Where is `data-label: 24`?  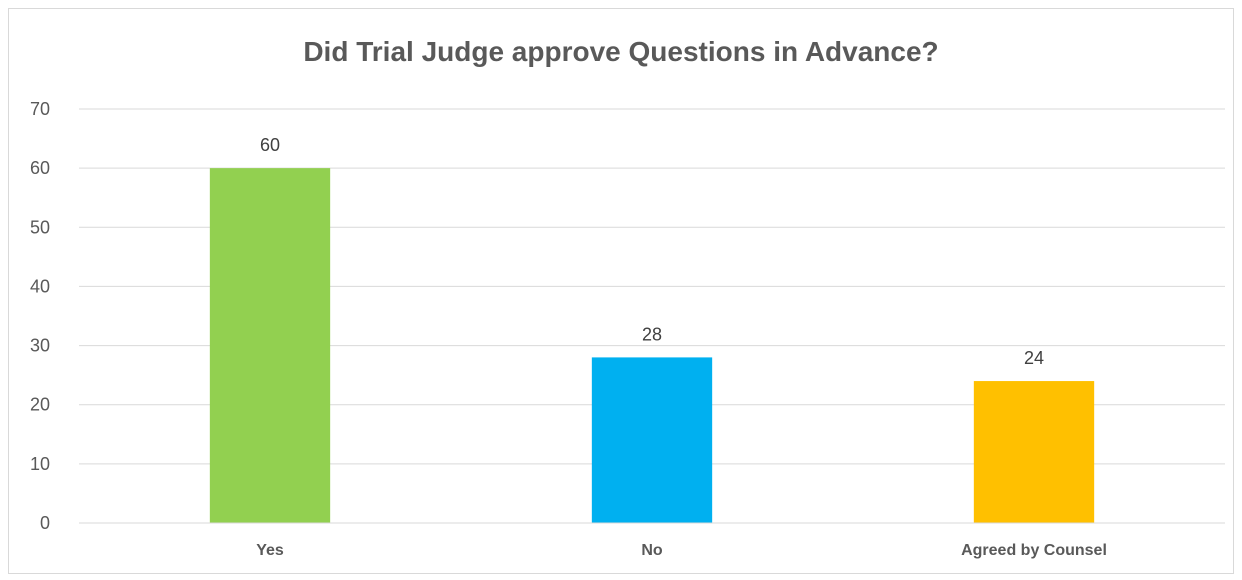
data-label: 24 is located at coordinates (1034, 358).